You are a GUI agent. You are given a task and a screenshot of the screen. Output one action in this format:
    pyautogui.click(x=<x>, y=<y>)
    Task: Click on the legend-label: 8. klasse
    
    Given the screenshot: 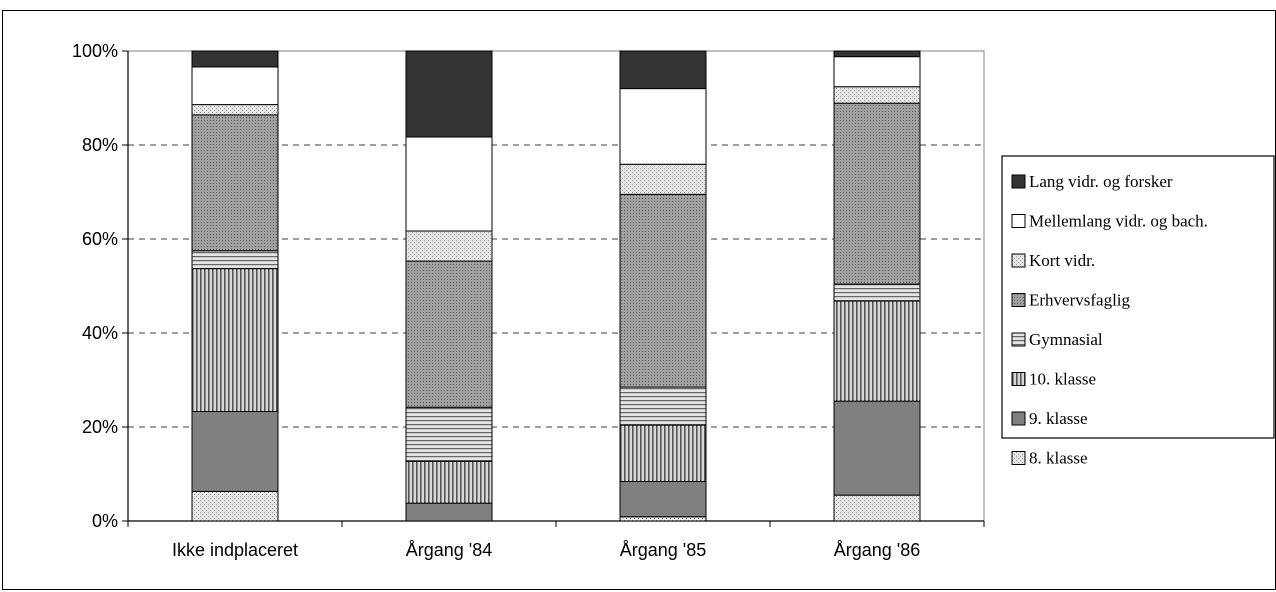 What is the action you would take?
    pyautogui.click(x=1058, y=458)
    